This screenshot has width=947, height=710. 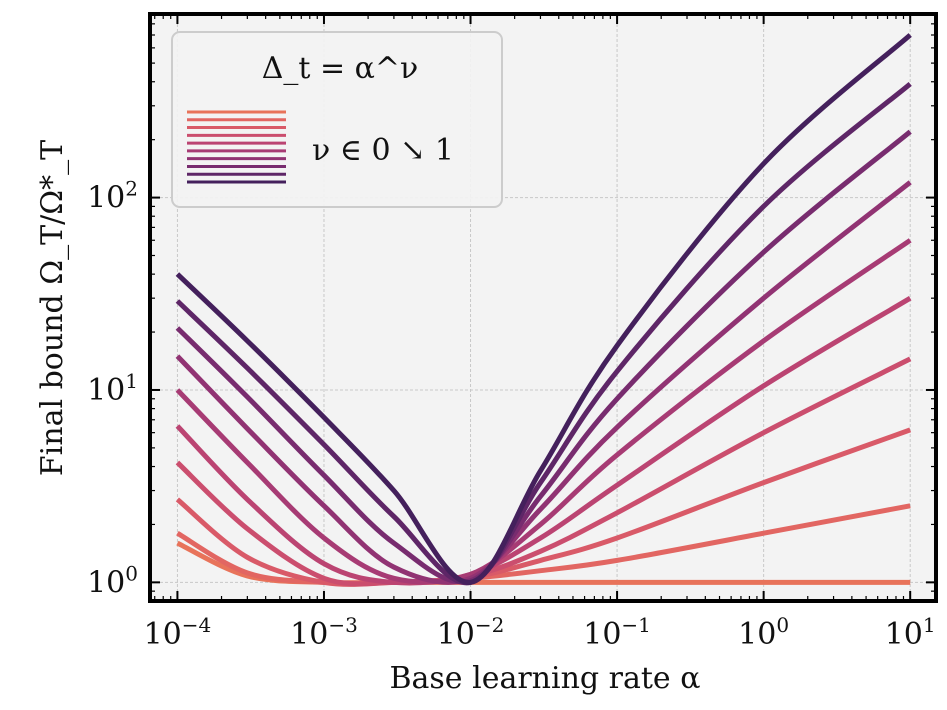 What do you see at coordinates (544, 678) in the screenshot?
I see `x-axis-label: Base learning rate α` at bounding box center [544, 678].